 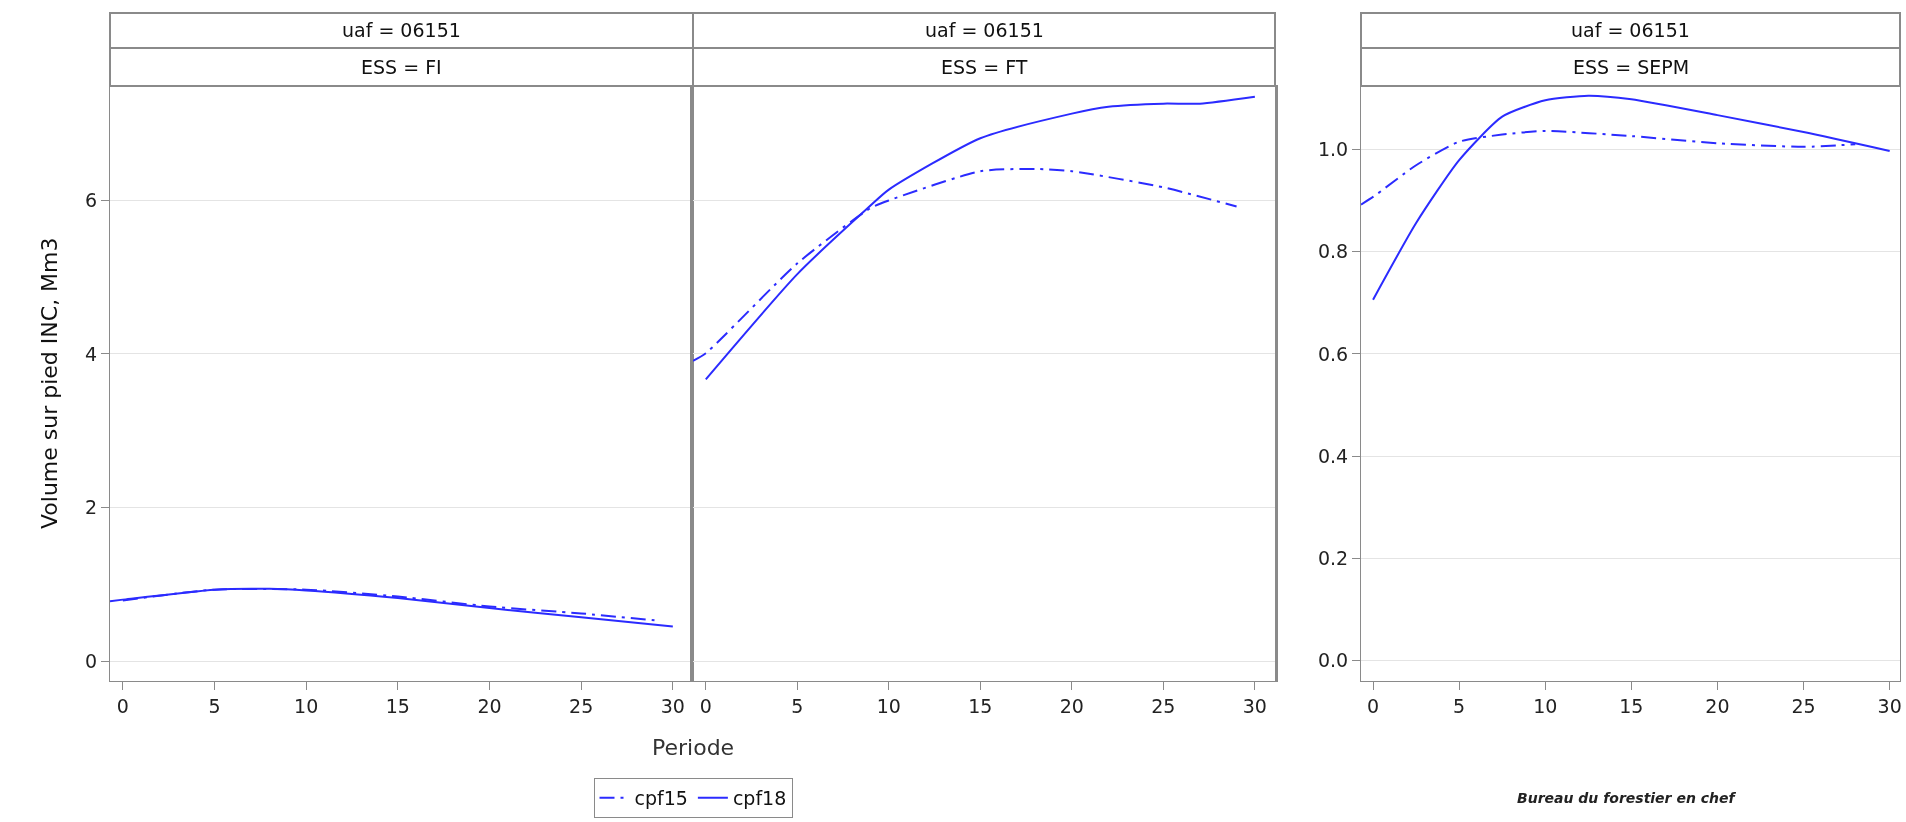 I want to click on y-tick-label: 6, so click(x=91, y=200).